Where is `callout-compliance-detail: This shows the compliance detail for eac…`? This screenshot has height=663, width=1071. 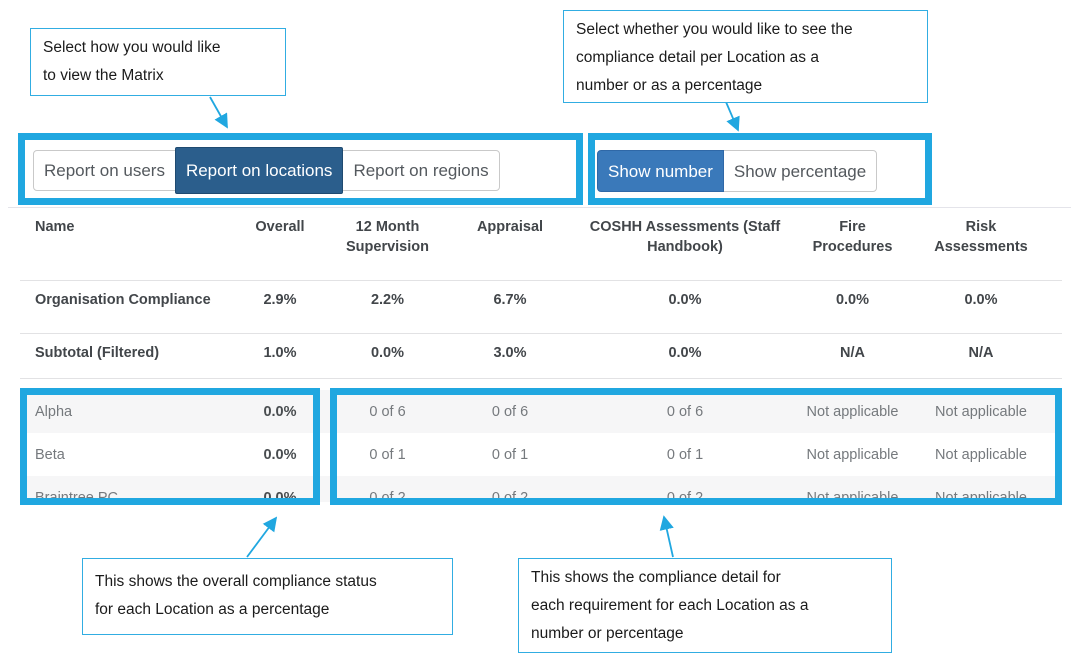 callout-compliance-detail: This shows the compliance detail for eac… is located at coordinates (705, 605).